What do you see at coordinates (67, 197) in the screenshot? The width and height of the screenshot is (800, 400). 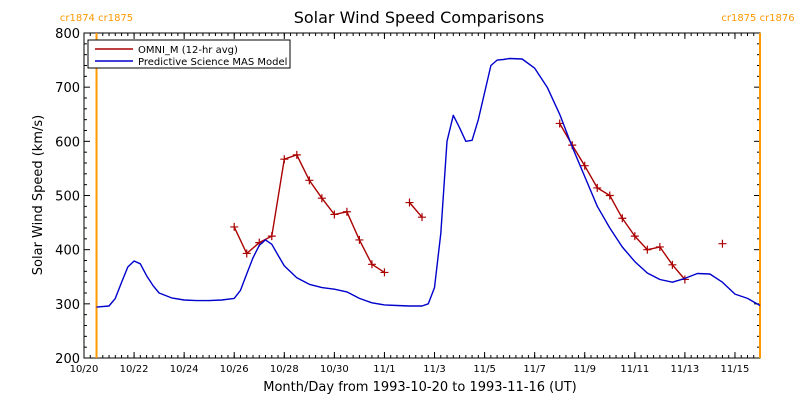 I see `y-tick-label: 500` at bounding box center [67, 197].